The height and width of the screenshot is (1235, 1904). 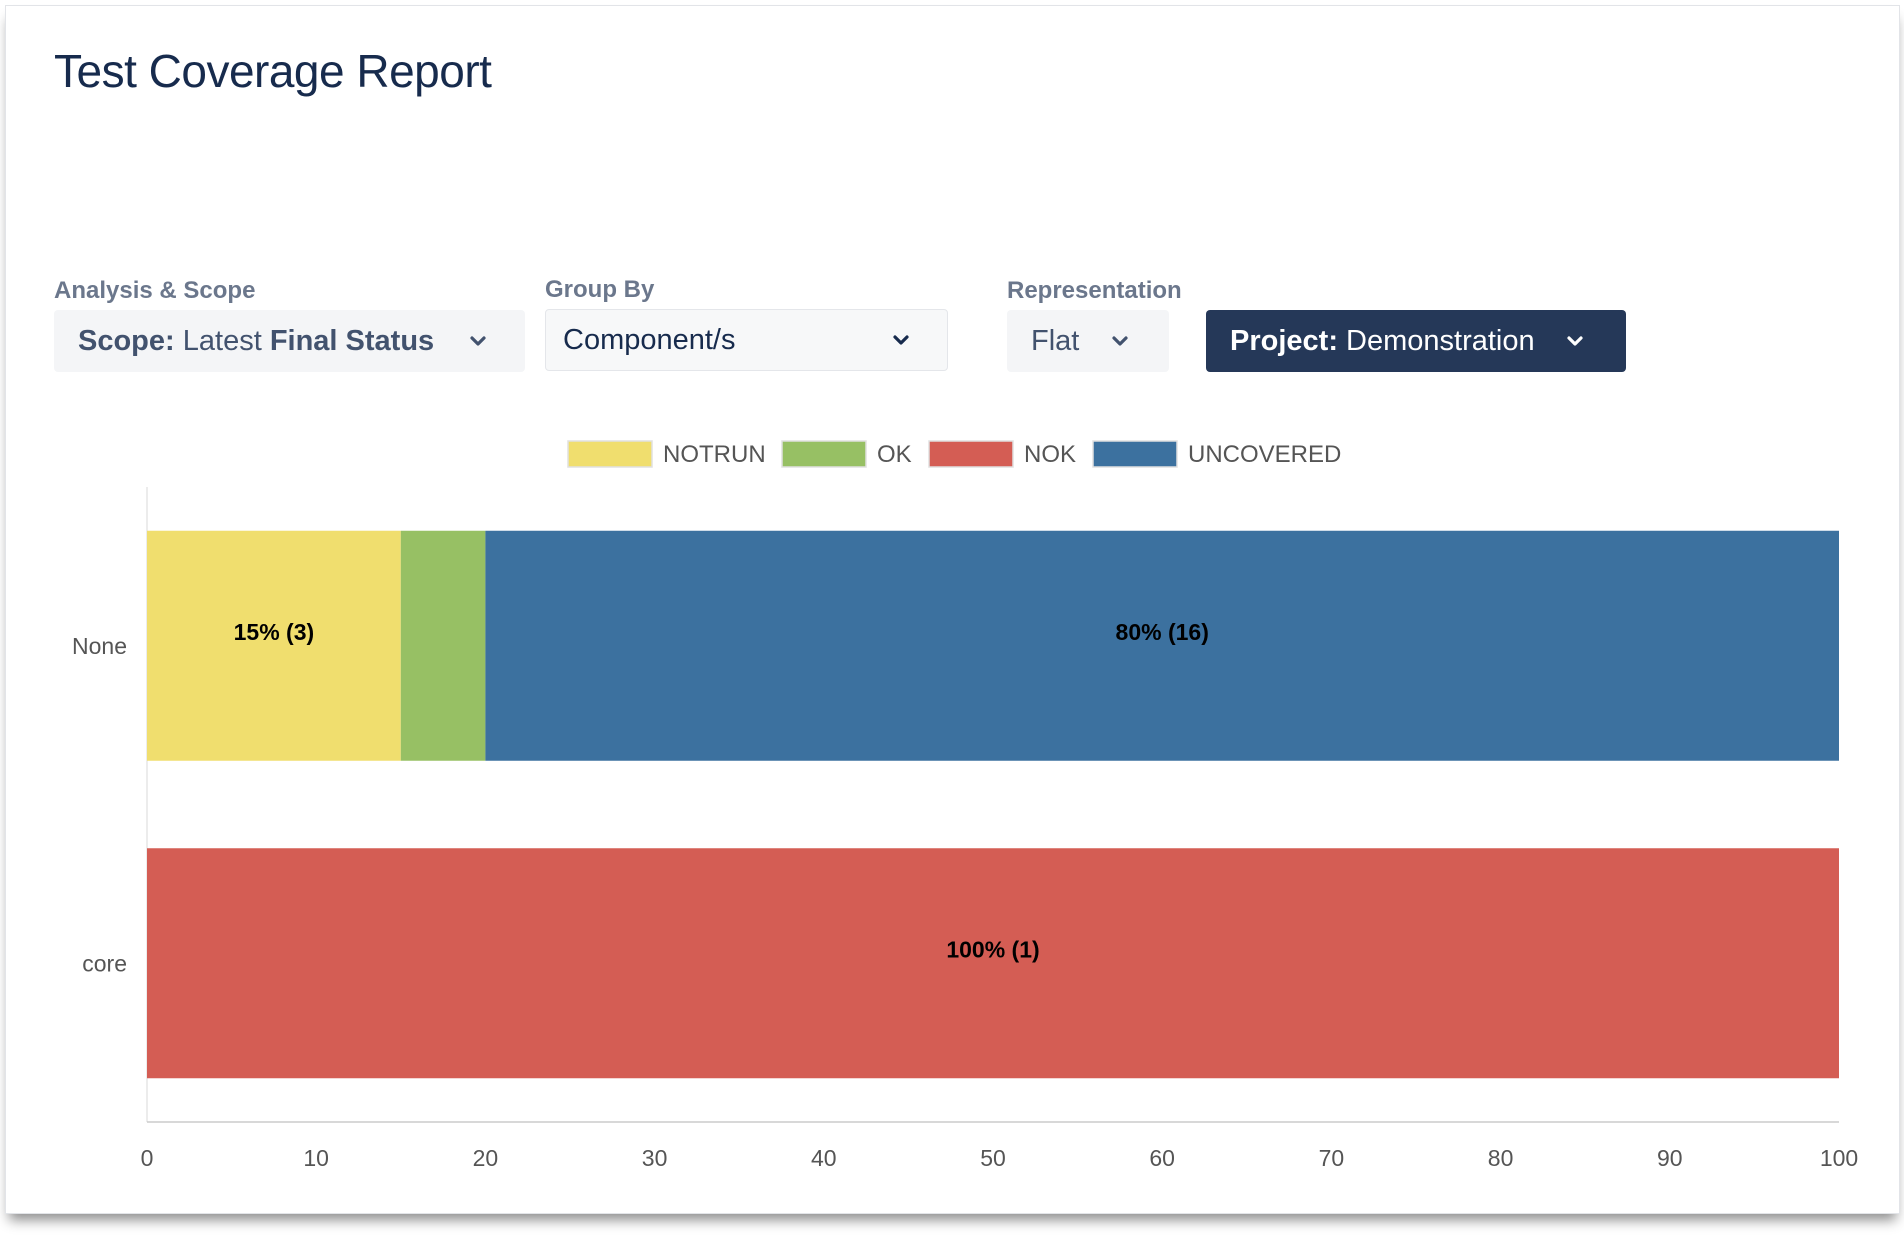 What do you see at coordinates (1050, 454) in the screenshot?
I see `legend-label: NOK` at bounding box center [1050, 454].